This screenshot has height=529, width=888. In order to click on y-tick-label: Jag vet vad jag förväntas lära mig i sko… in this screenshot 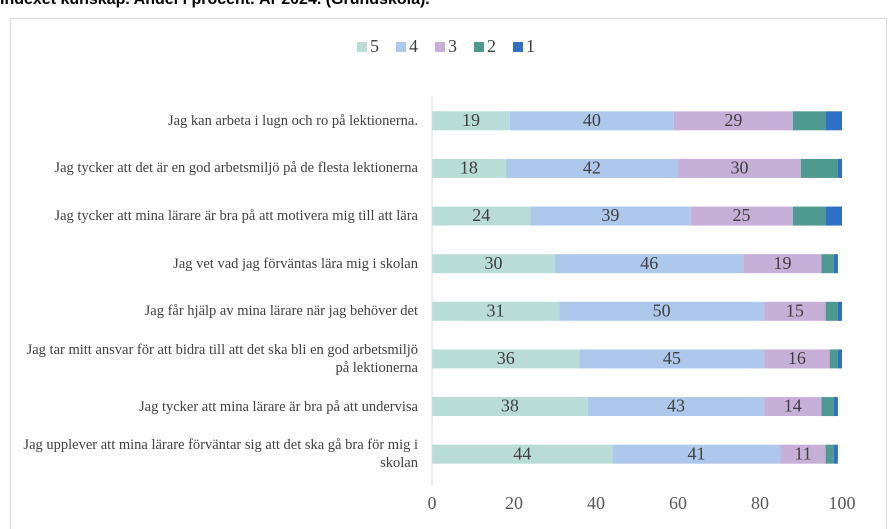, I will do `click(295, 263)`.